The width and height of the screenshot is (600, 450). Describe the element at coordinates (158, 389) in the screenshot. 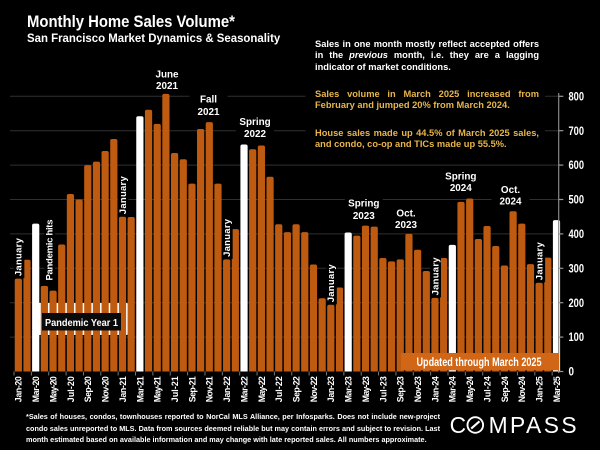

I see `svg-text: May-21` at that location.